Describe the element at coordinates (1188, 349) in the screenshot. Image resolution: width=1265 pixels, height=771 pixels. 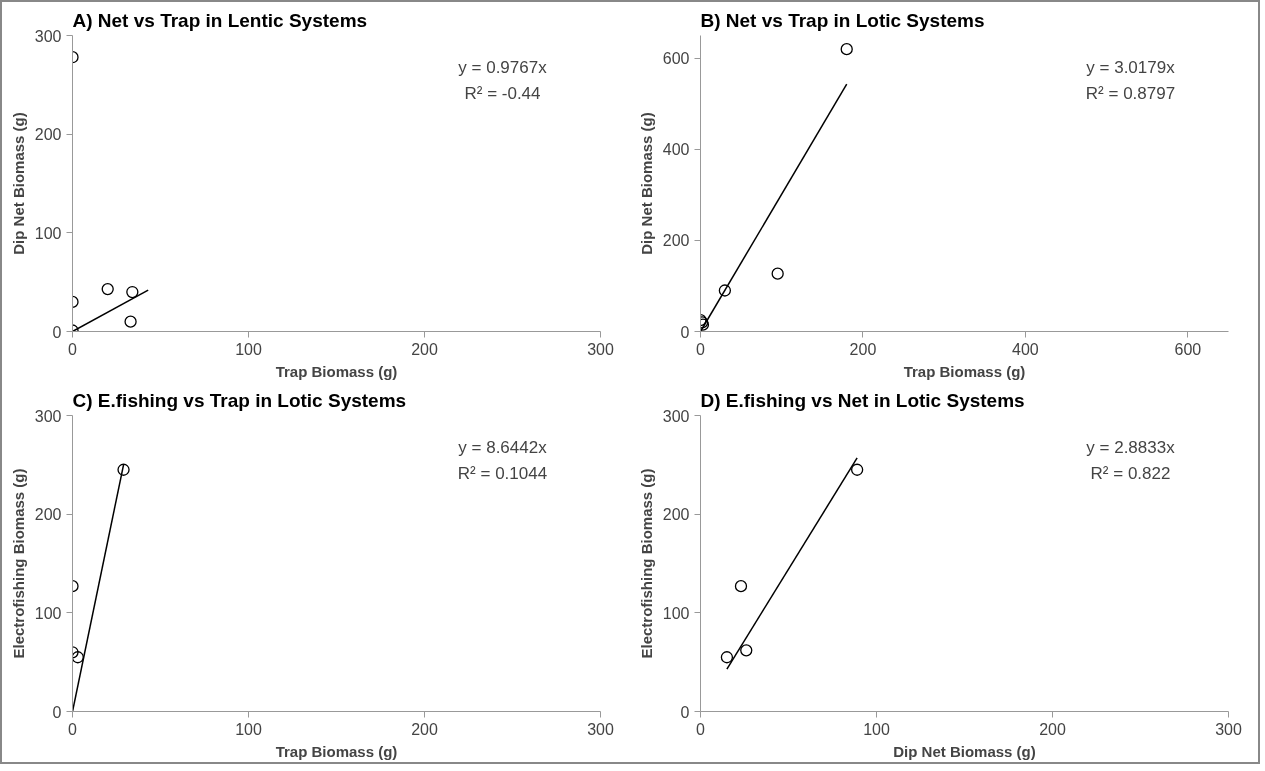
I see `x-tick-label: 600` at that location.